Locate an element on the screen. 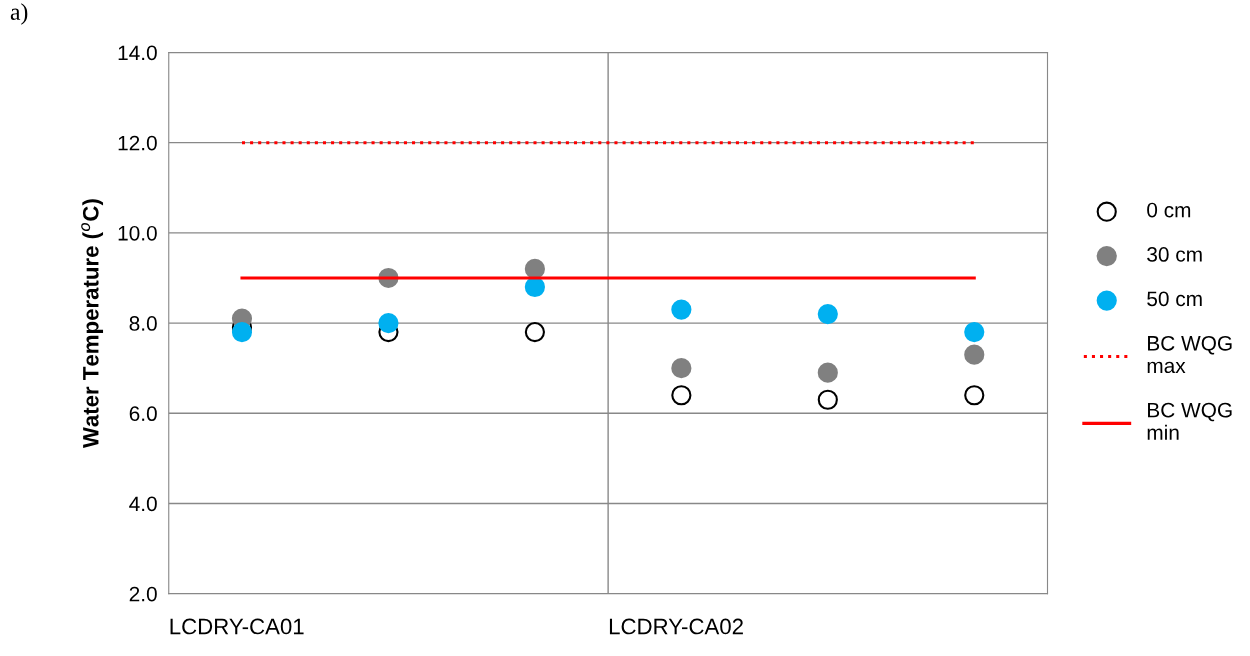 This screenshot has height=656, width=1250. y-axis-title: Water Temperature ($^{o}$C) is located at coordinates (92, 324).